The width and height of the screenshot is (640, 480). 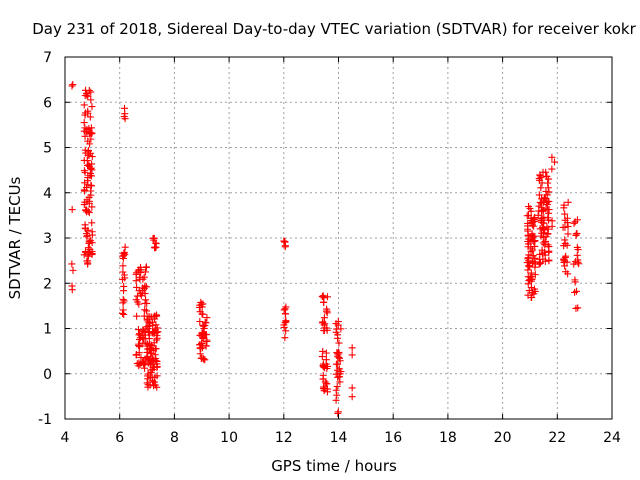 What do you see at coordinates (503, 438) in the screenshot?
I see `x-tick-label: 20` at bounding box center [503, 438].